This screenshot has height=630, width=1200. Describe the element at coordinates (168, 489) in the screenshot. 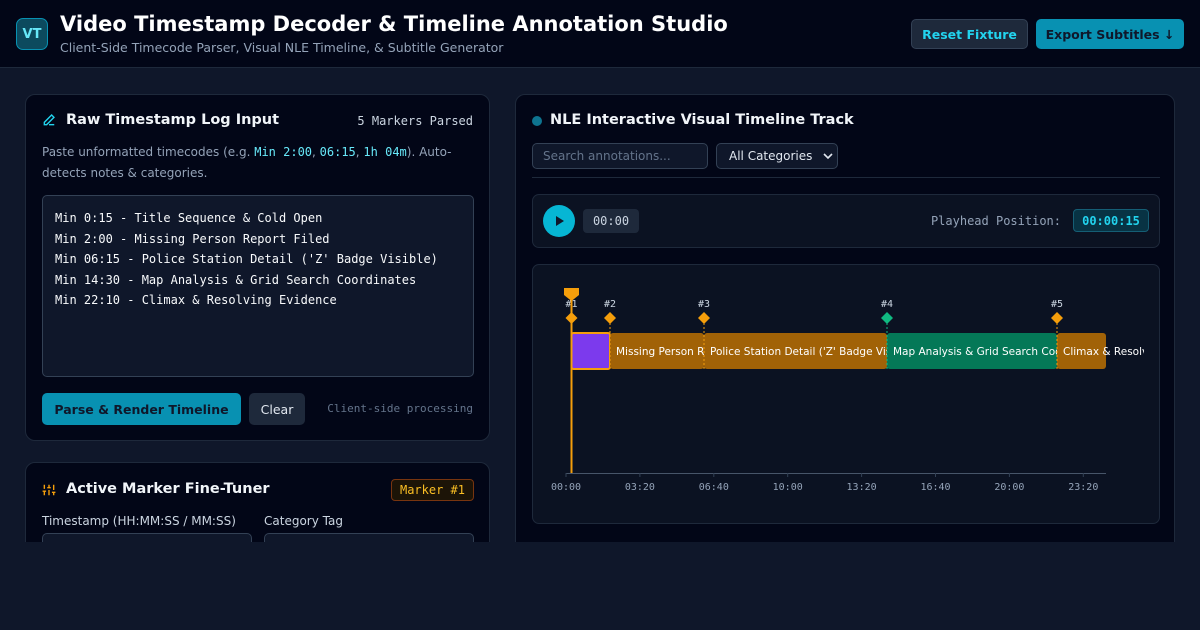

I see `panel-title: Active Marker Fine-Tuner` at that location.